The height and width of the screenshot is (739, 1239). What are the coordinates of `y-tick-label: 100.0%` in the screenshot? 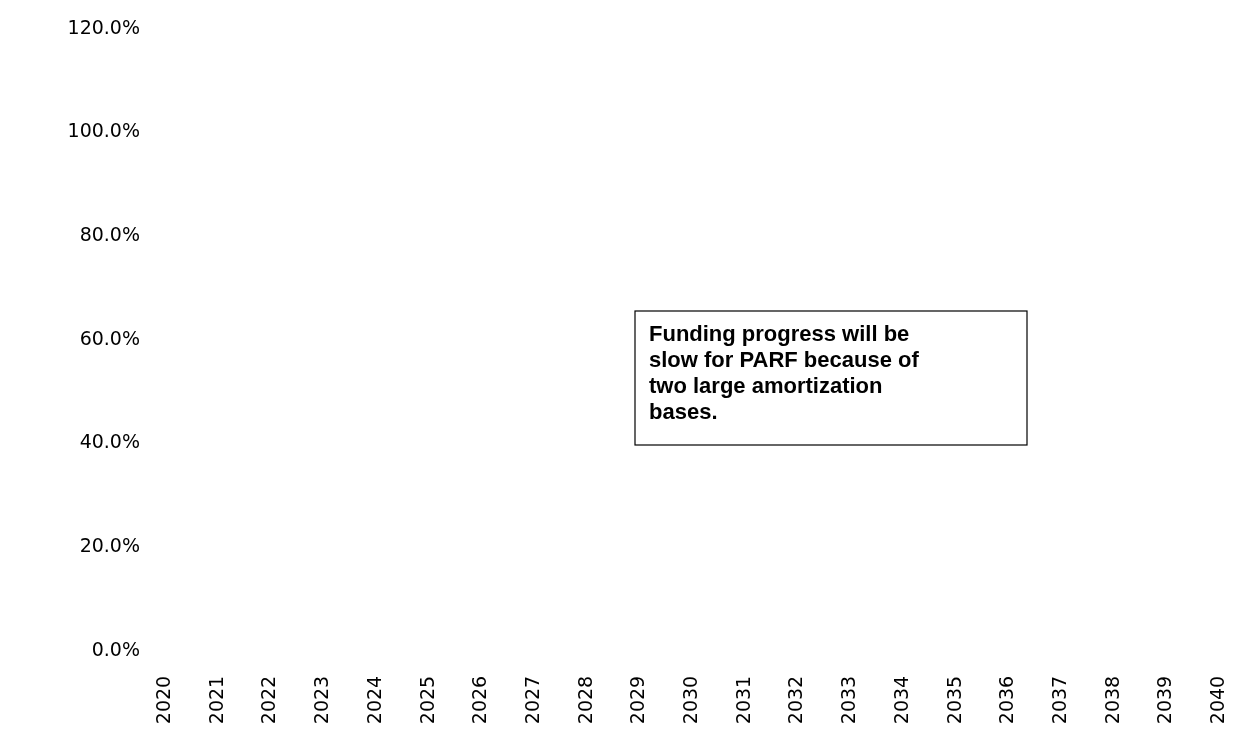 It's located at (103, 130).